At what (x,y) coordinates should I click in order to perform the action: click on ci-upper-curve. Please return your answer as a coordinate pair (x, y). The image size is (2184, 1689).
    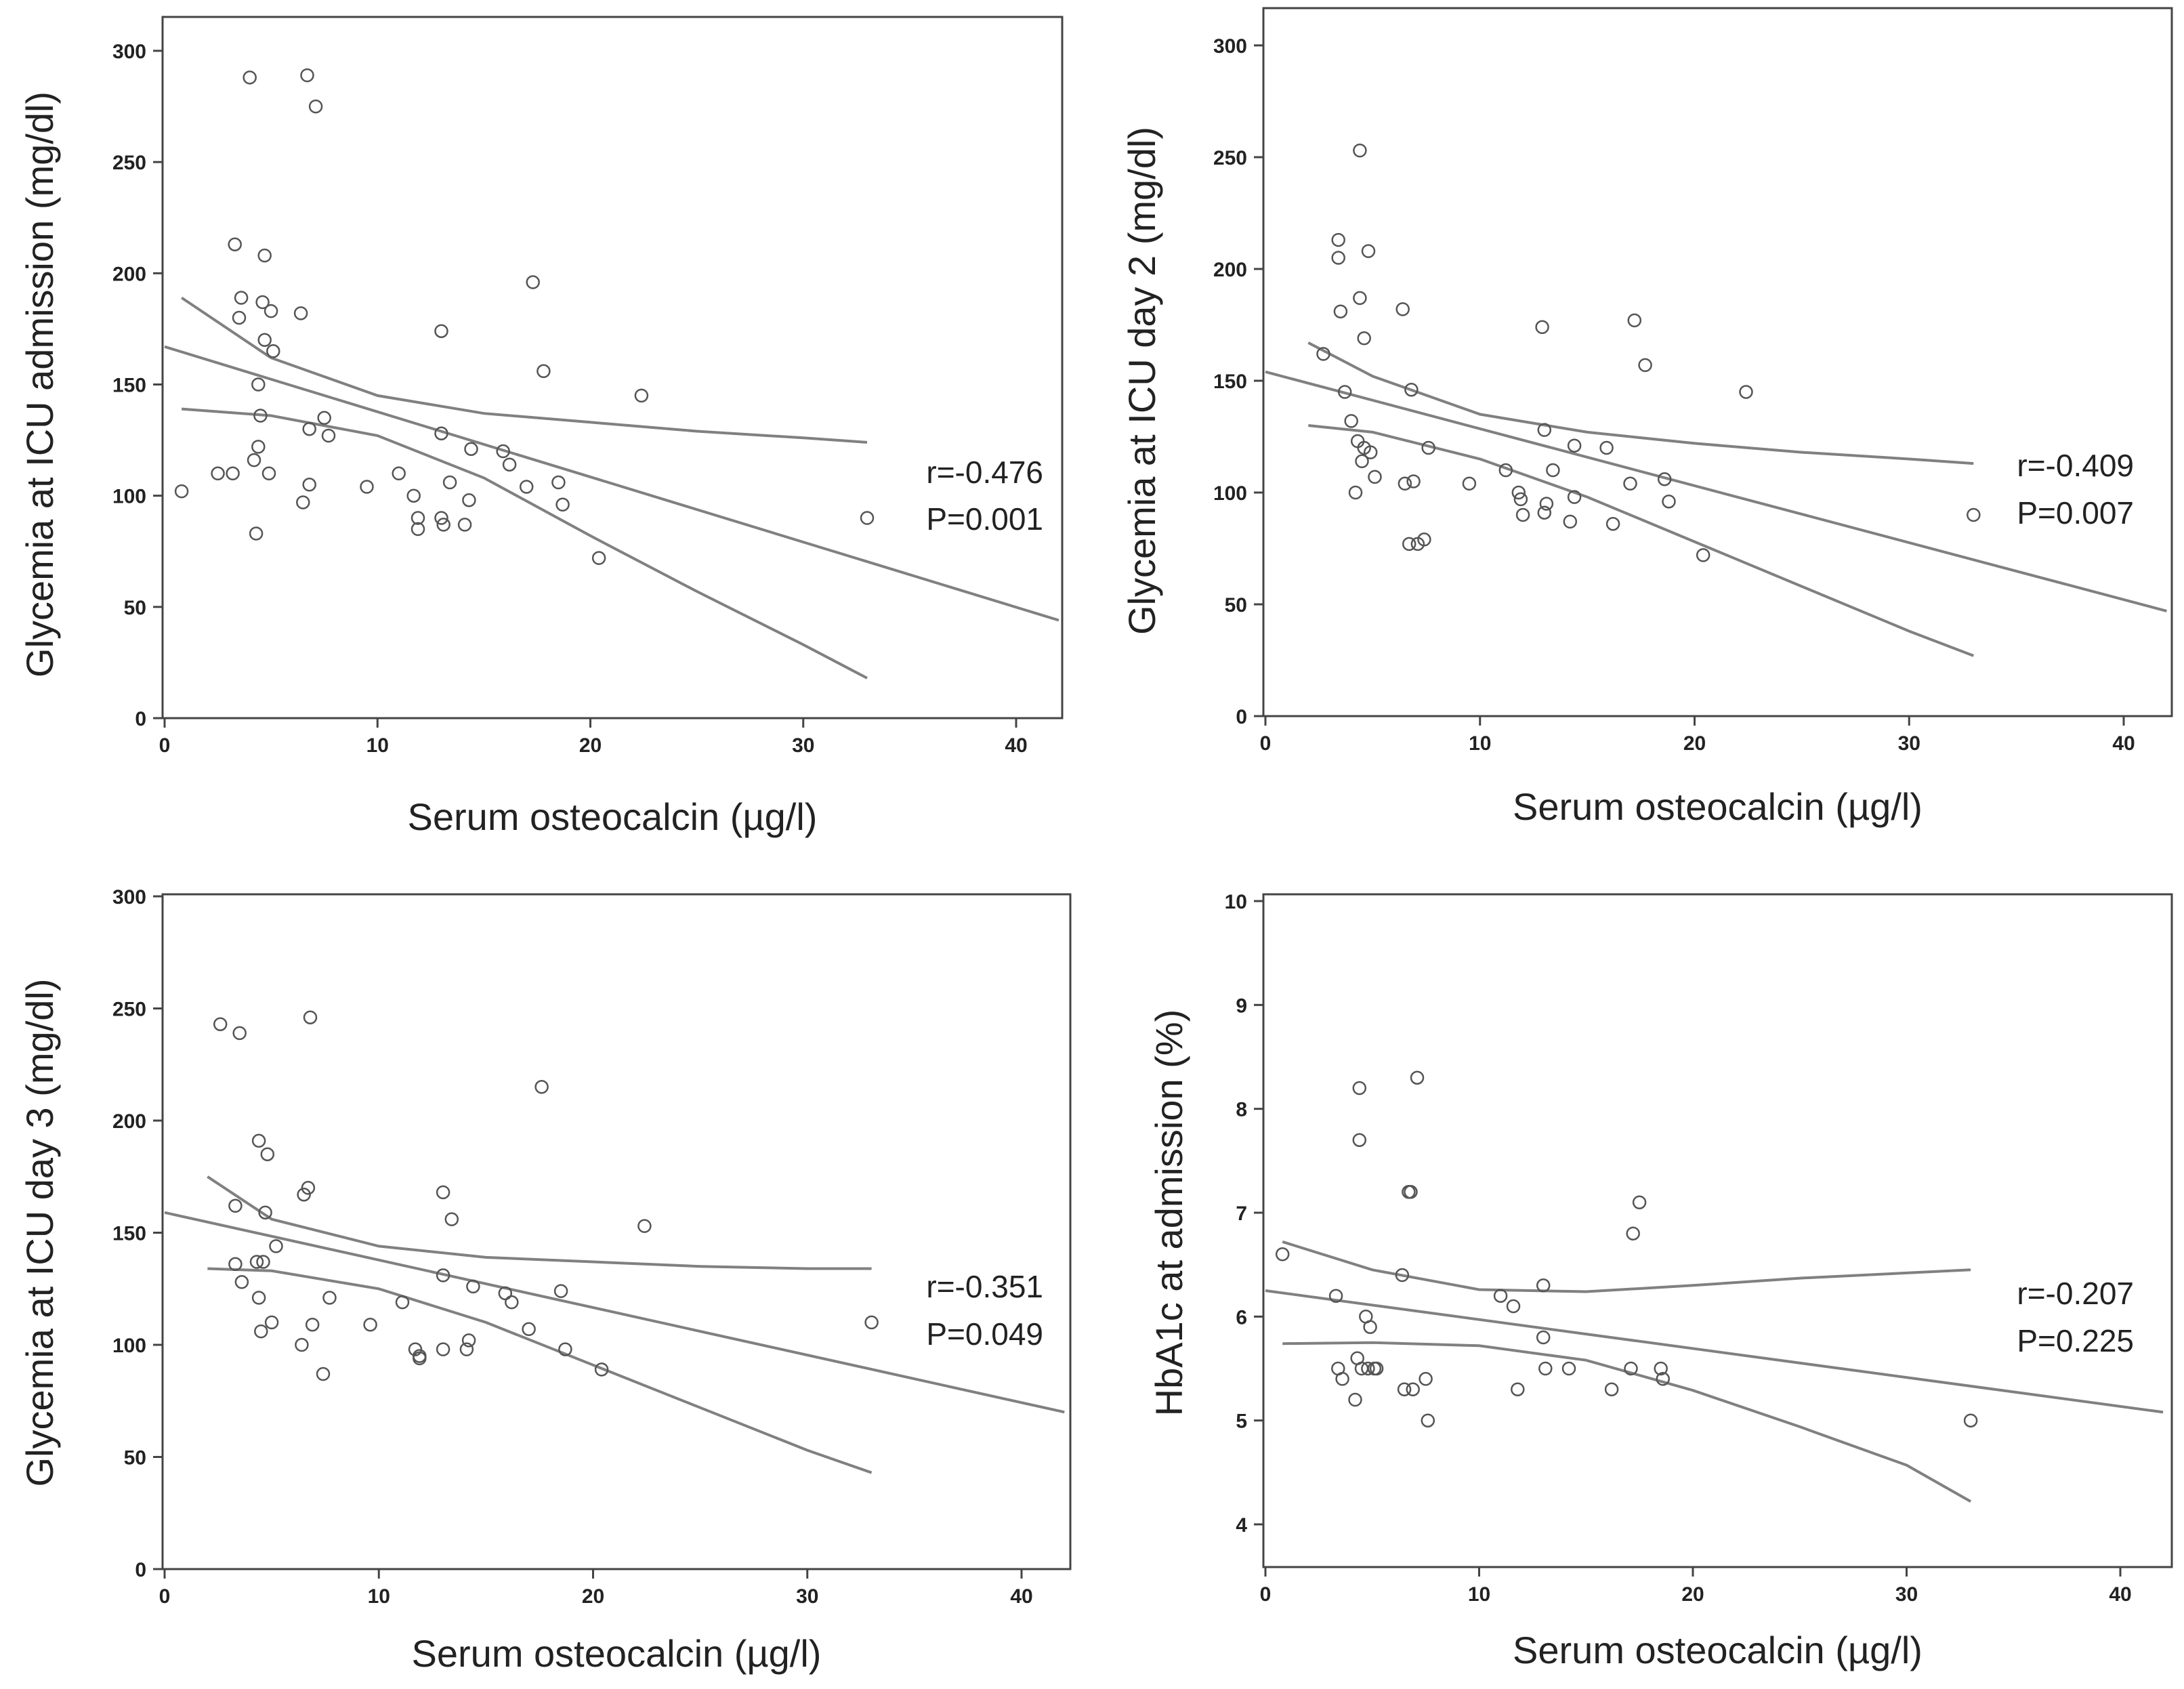
    Looking at the image, I should click on (539, 1222).